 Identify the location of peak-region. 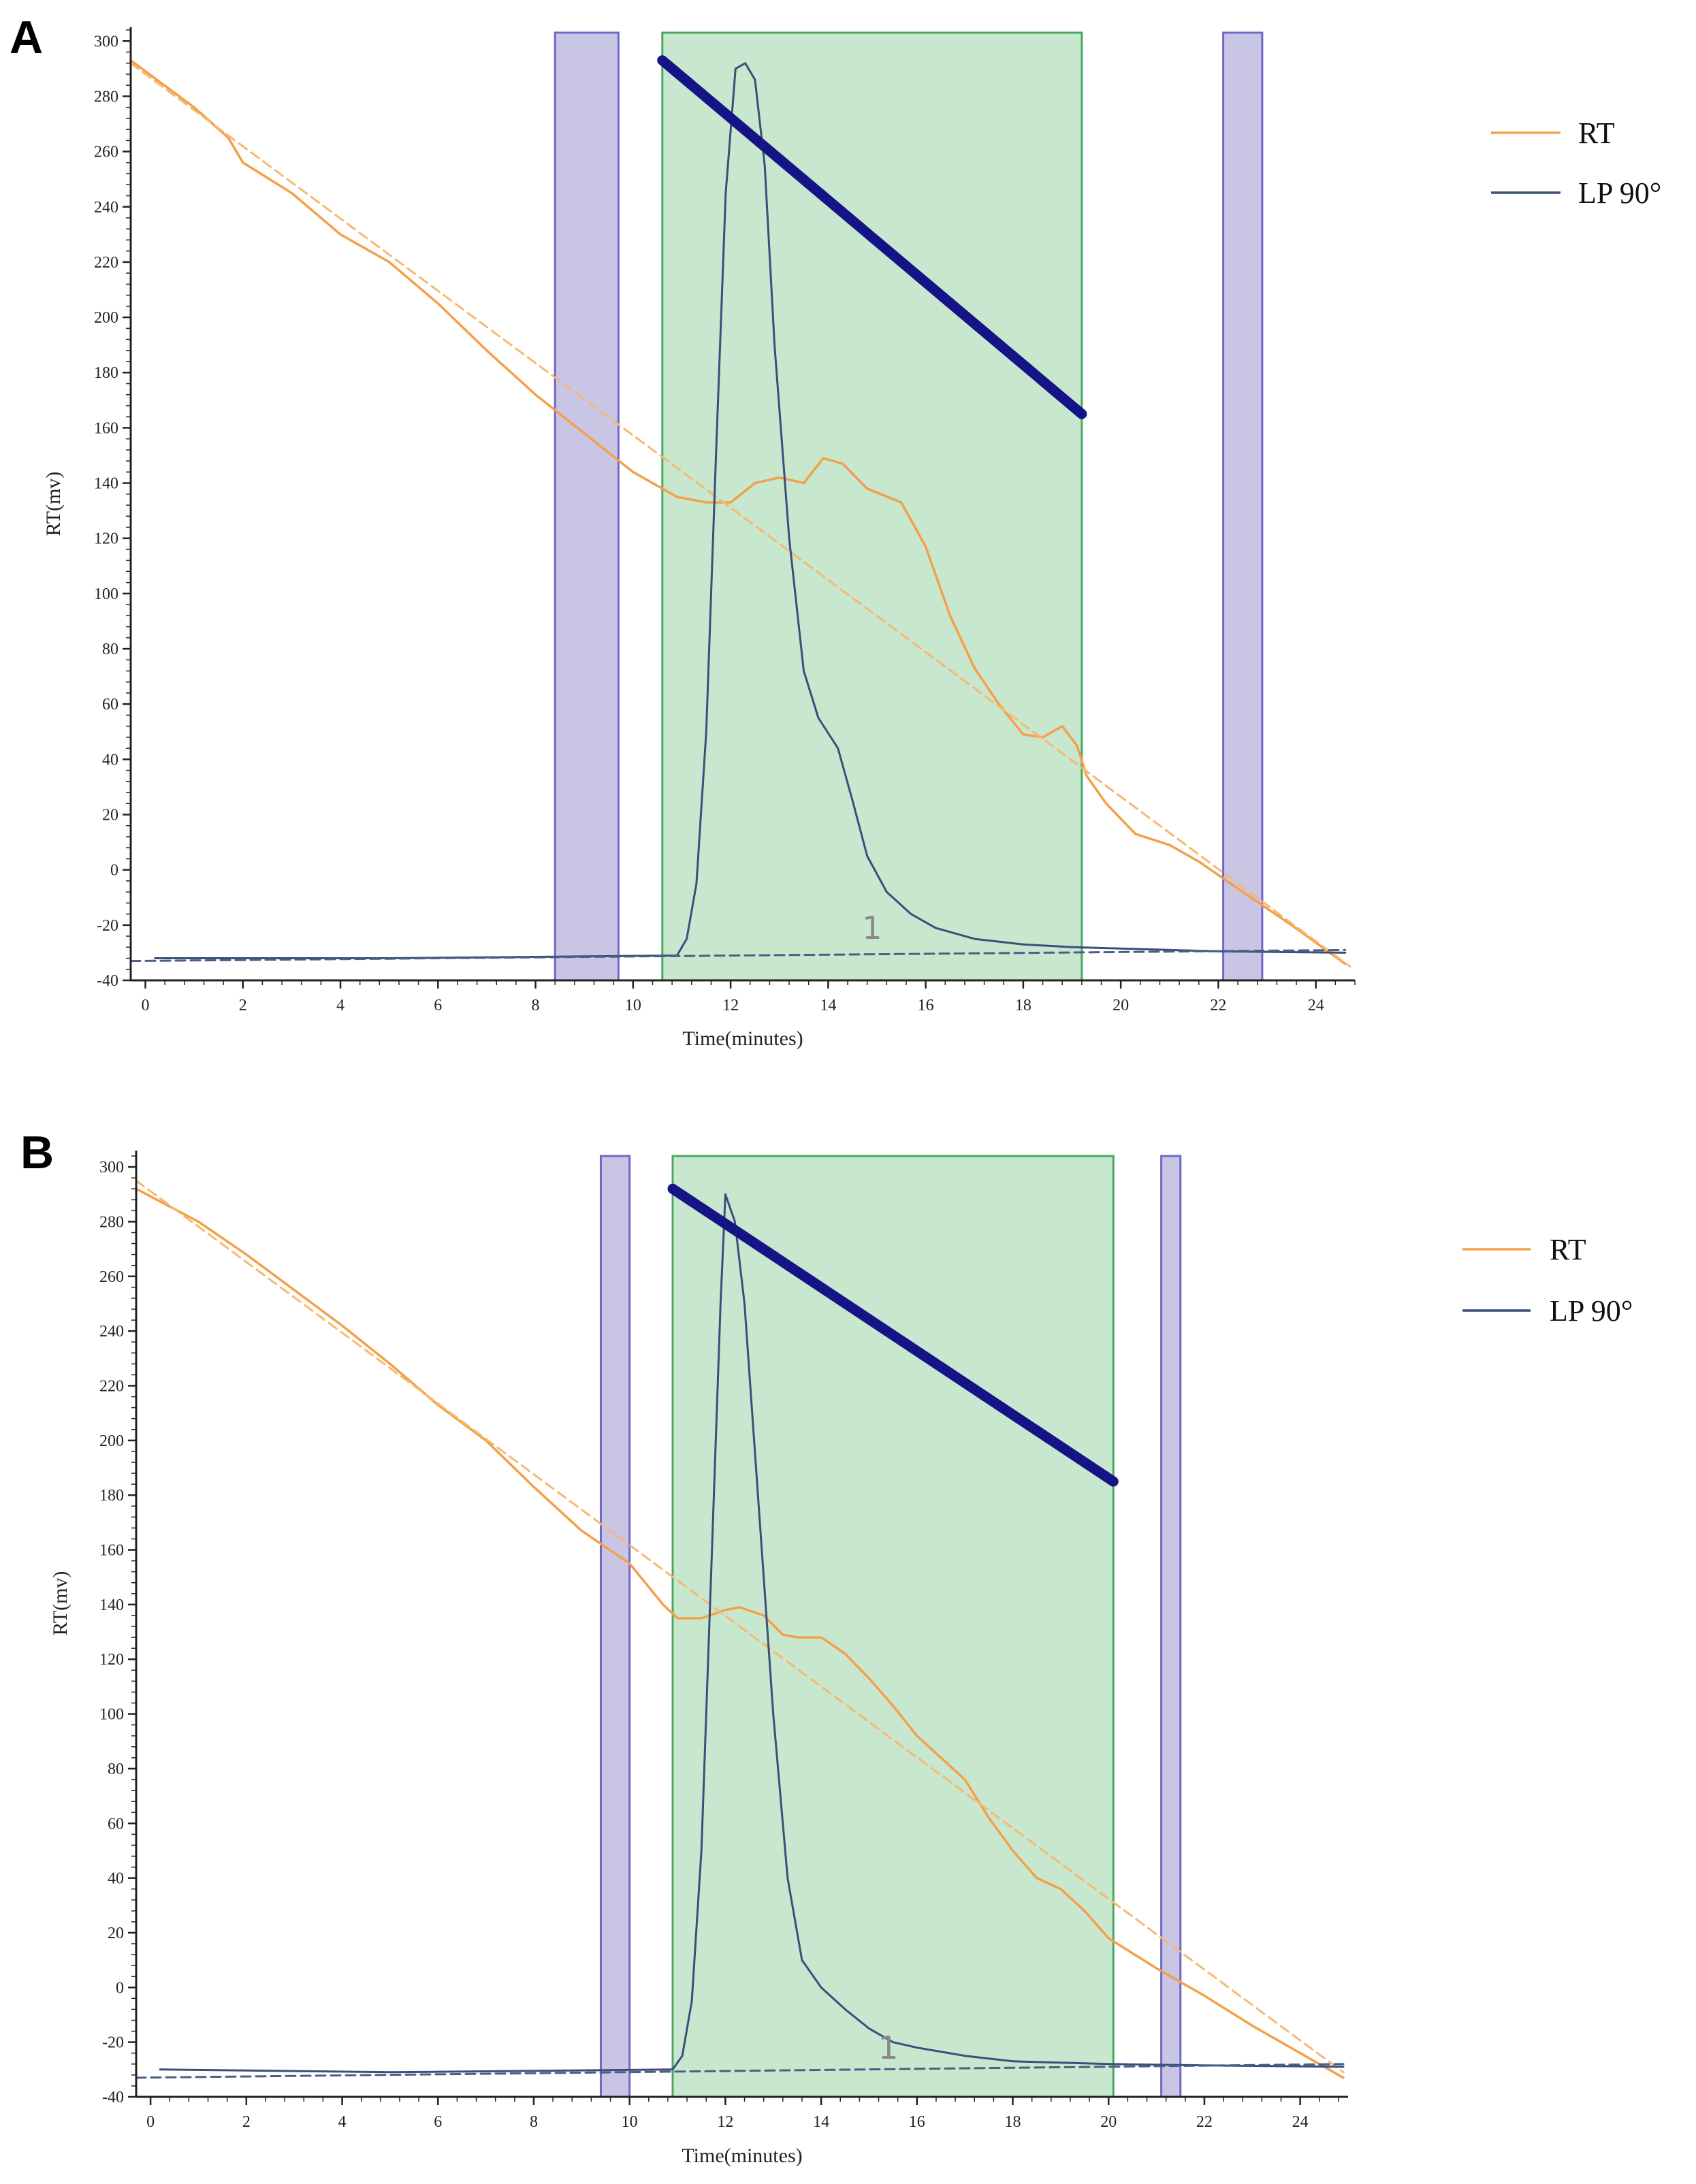
(872, 507).